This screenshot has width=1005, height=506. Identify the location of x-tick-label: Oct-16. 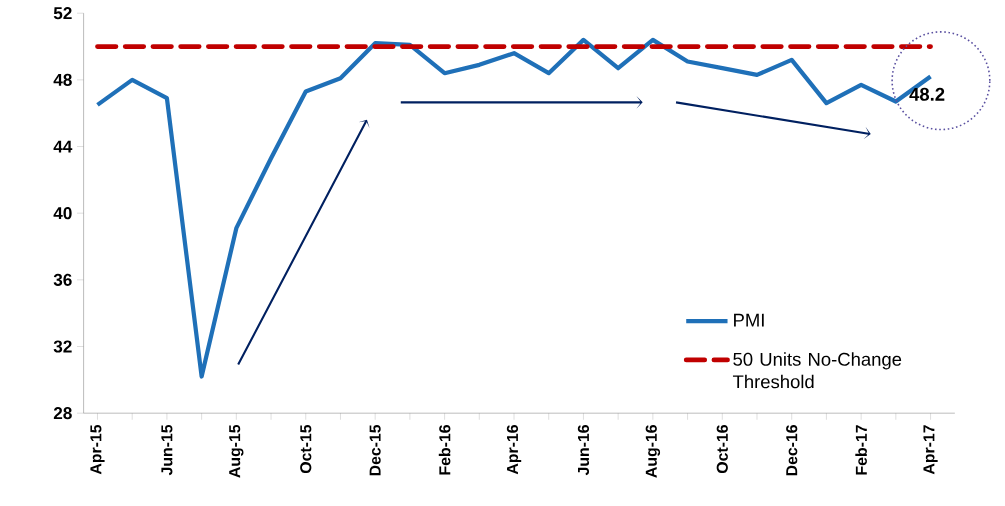
(722, 449).